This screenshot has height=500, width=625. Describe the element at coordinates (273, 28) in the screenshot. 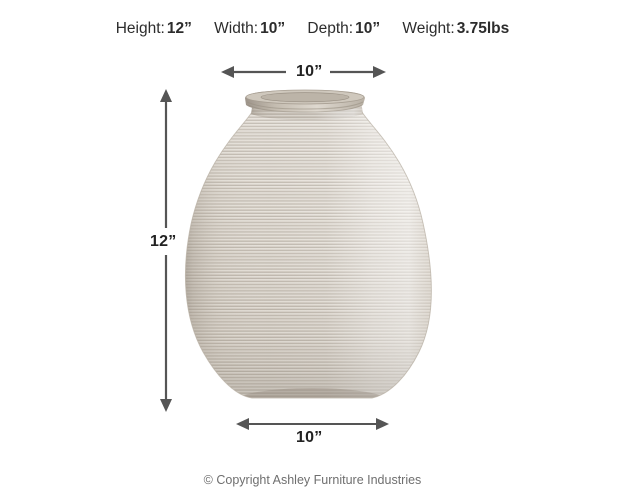

I see `spec-width-value: 10”` at that location.